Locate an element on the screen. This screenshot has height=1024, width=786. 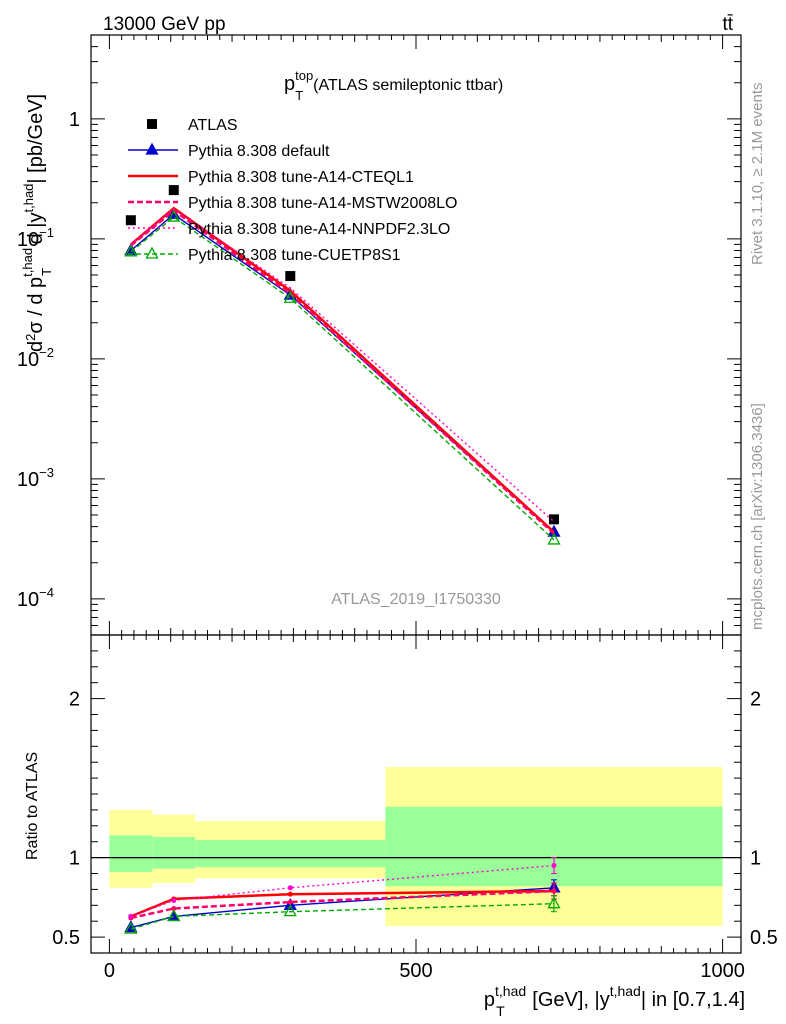
ratio-series-layer is located at coordinates (342, 895).